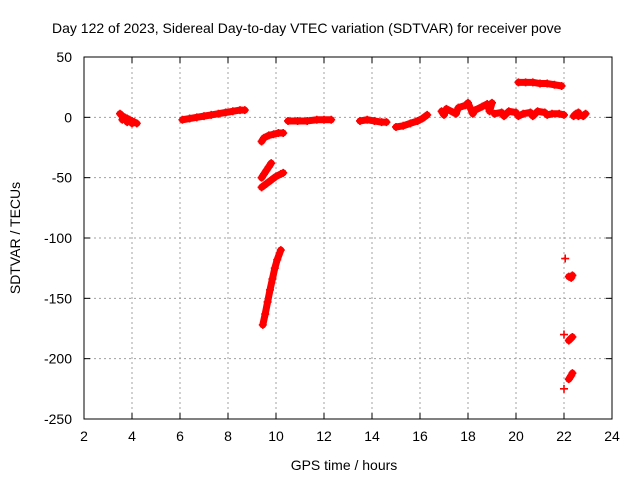 Image resolution: width=640 pixels, height=480 pixels. What do you see at coordinates (68, 117) in the screenshot?
I see `y-tick-label: 0` at bounding box center [68, 117].